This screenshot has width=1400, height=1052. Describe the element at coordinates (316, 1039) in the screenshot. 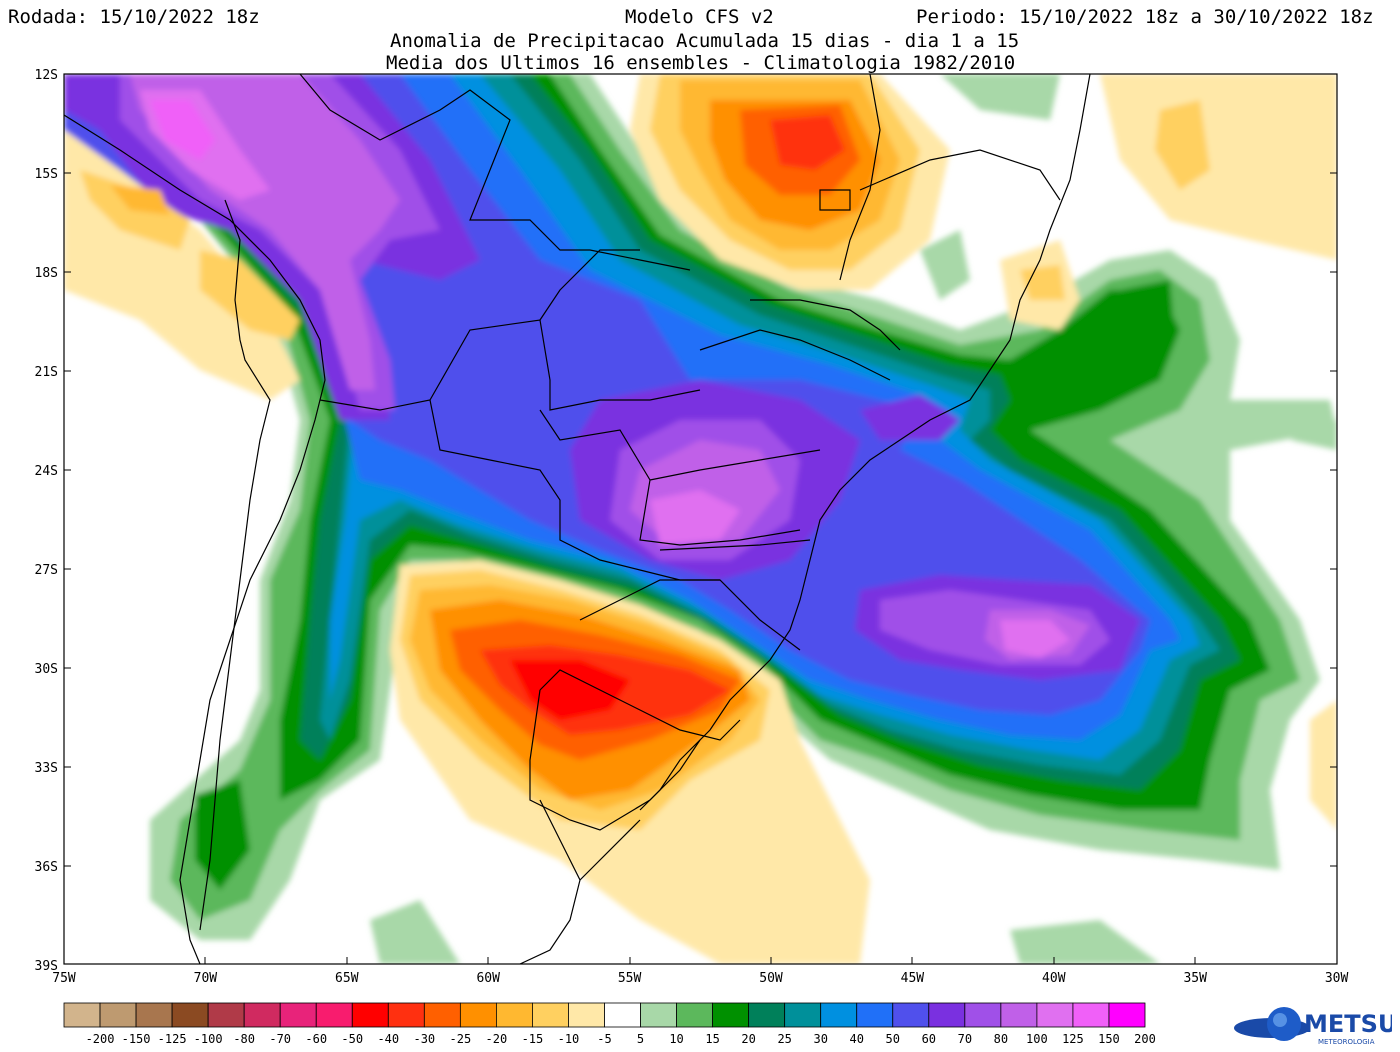

I see `colorbar-label: -60` at that location.